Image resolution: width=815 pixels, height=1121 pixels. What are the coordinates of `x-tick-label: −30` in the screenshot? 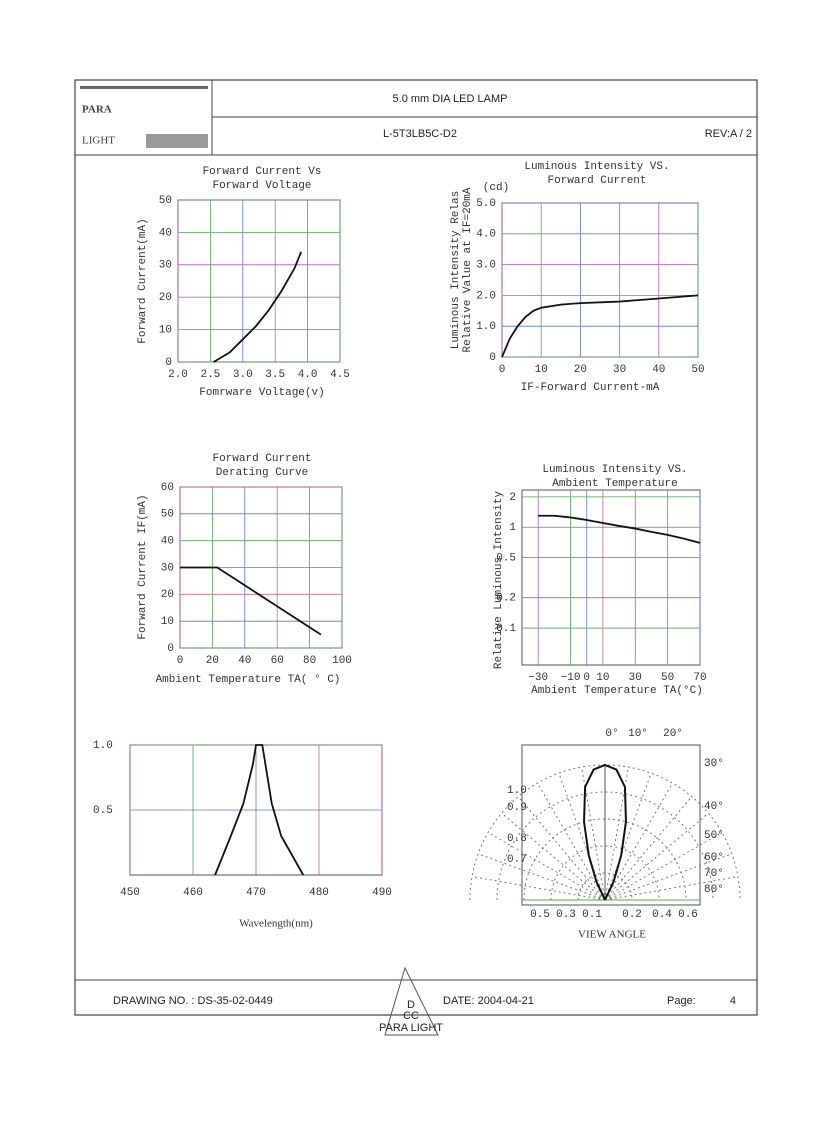 It's located at (538, 678).